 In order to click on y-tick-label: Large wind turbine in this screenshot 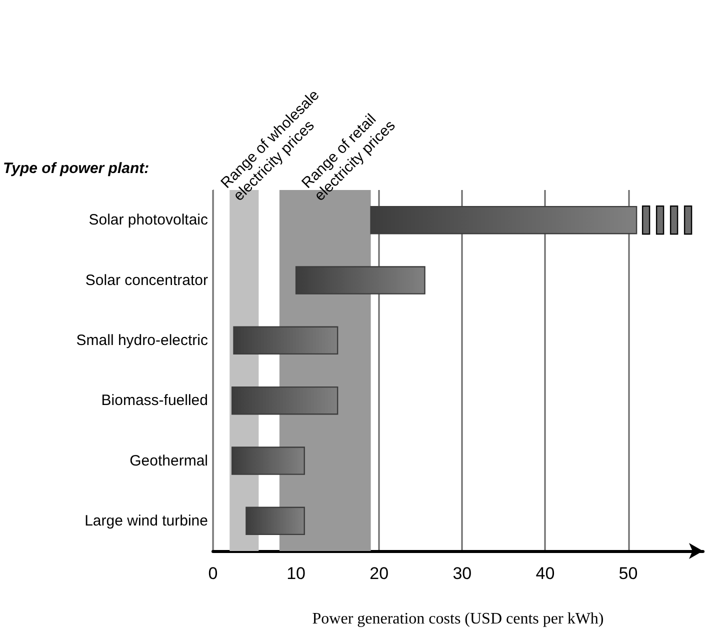, I will do `click(146, 521)`.